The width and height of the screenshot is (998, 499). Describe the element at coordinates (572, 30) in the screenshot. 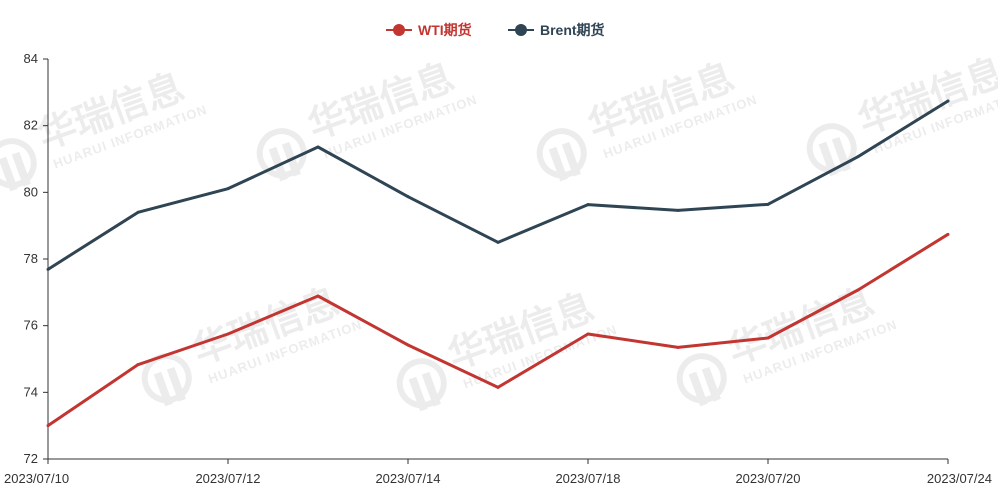

I see `legend-label: Brent期货` at that location.